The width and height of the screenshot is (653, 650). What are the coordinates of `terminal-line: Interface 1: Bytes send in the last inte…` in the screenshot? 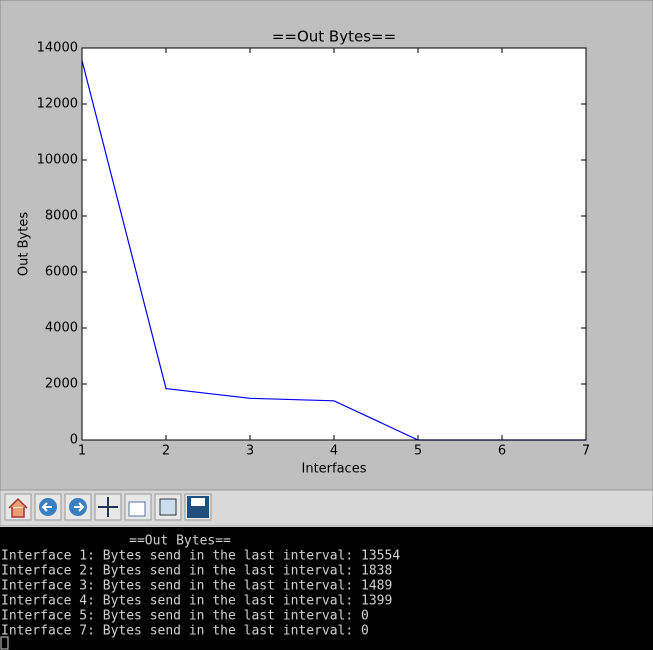 It's located at (200, 556).